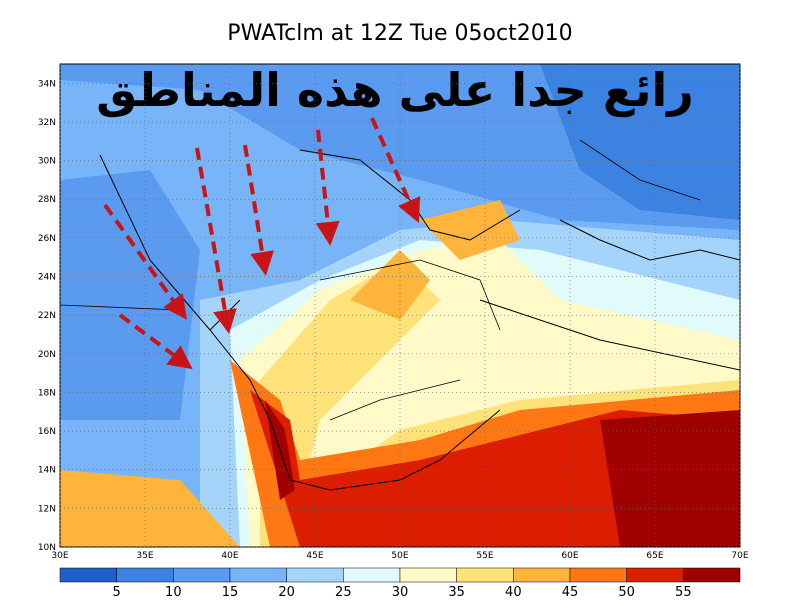 Image resolution: width=800 pixels, height=604 pixels. What do you see at coordinates (569, 556) in the screenshot?
I see `lon-label: 60E` at bounding box center [569, 556].